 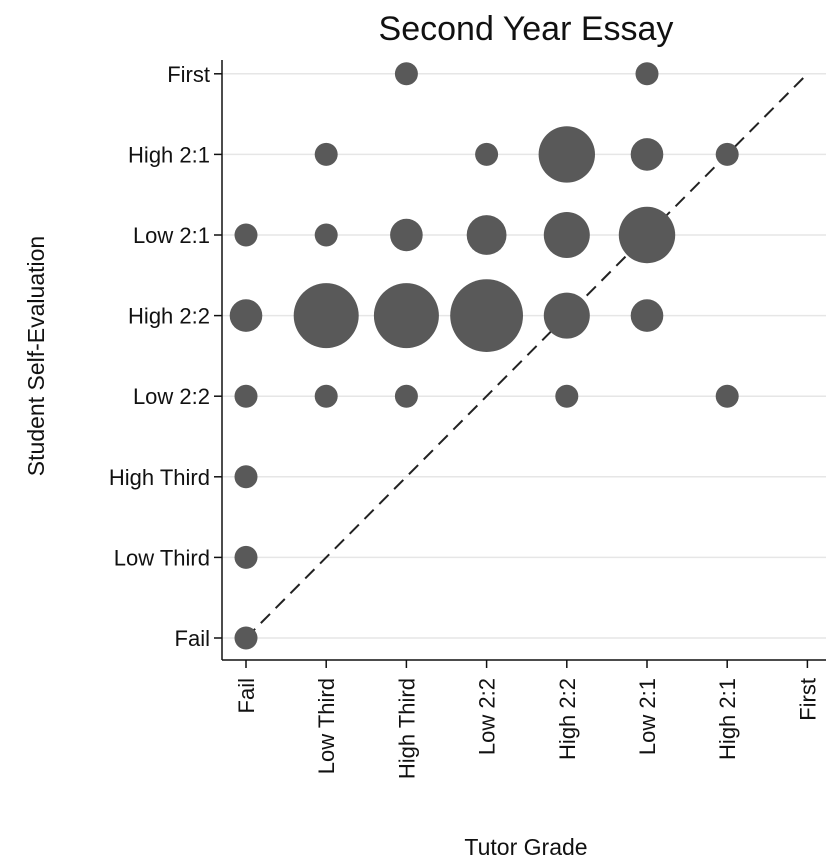 What do you see at coordinates (567, 719) in the screenshot?
I see `x-tick-label: High 2:2` at bounding box center [567, 719].